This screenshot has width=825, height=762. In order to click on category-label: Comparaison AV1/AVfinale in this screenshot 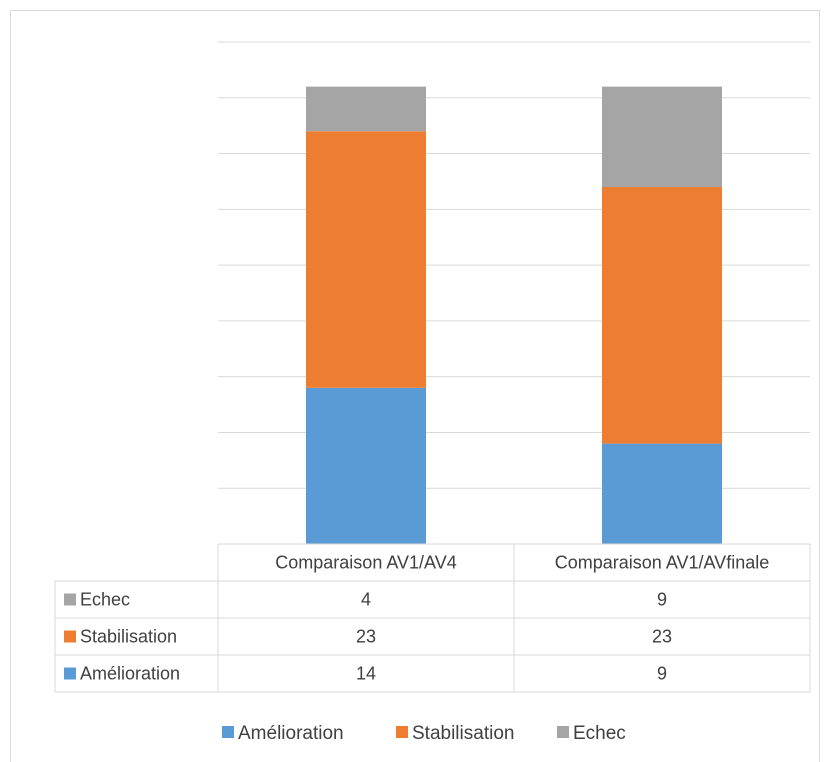, I will do `click(662, 563)`.